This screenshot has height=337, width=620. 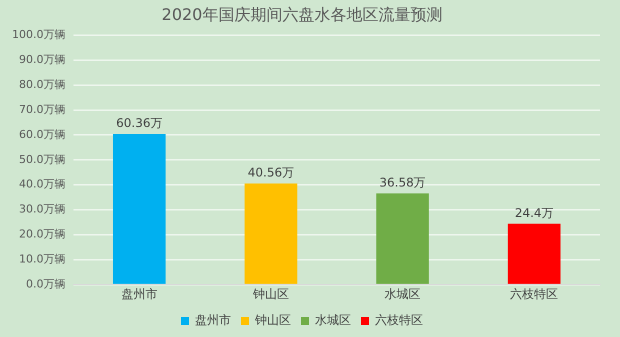 I want to click on y-tick-label: 50.0万辆, so click(x=42, y=159).